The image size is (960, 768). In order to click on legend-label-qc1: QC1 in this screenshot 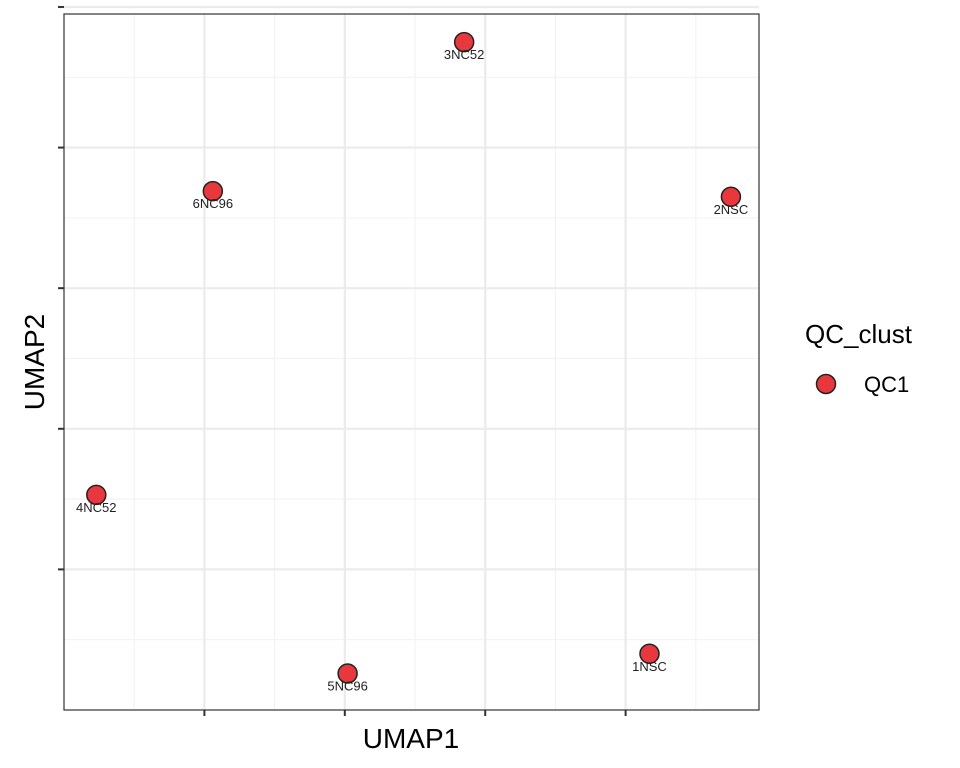, I will do `click(886, 384)`.